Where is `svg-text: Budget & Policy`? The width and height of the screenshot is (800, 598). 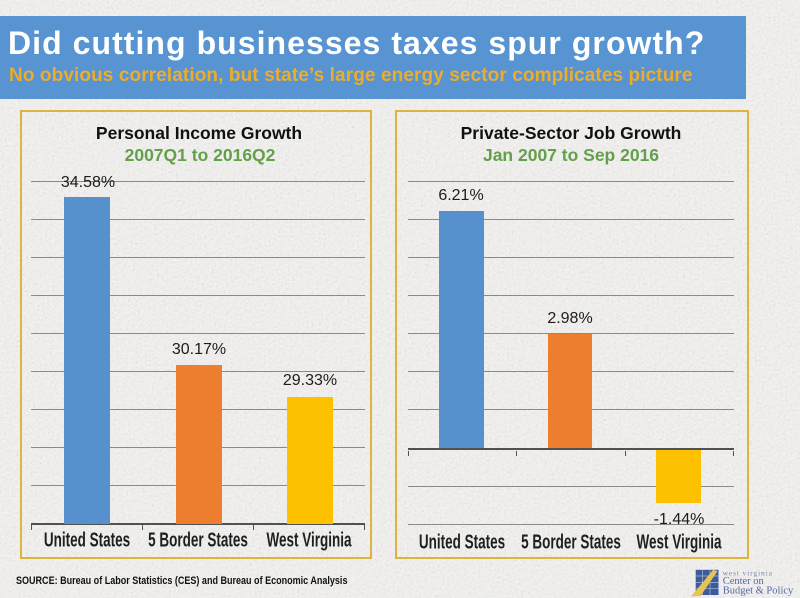 svg-text: Budget & Policy is located at coordinates (758, 591).